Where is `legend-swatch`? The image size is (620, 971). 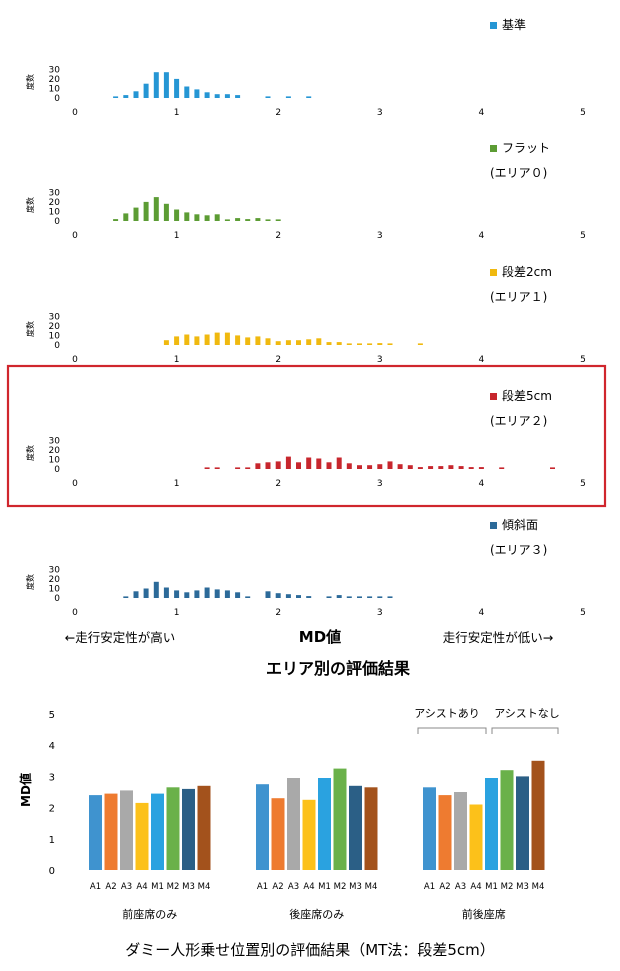 legend-swatch is located at coordinates (493, 525).